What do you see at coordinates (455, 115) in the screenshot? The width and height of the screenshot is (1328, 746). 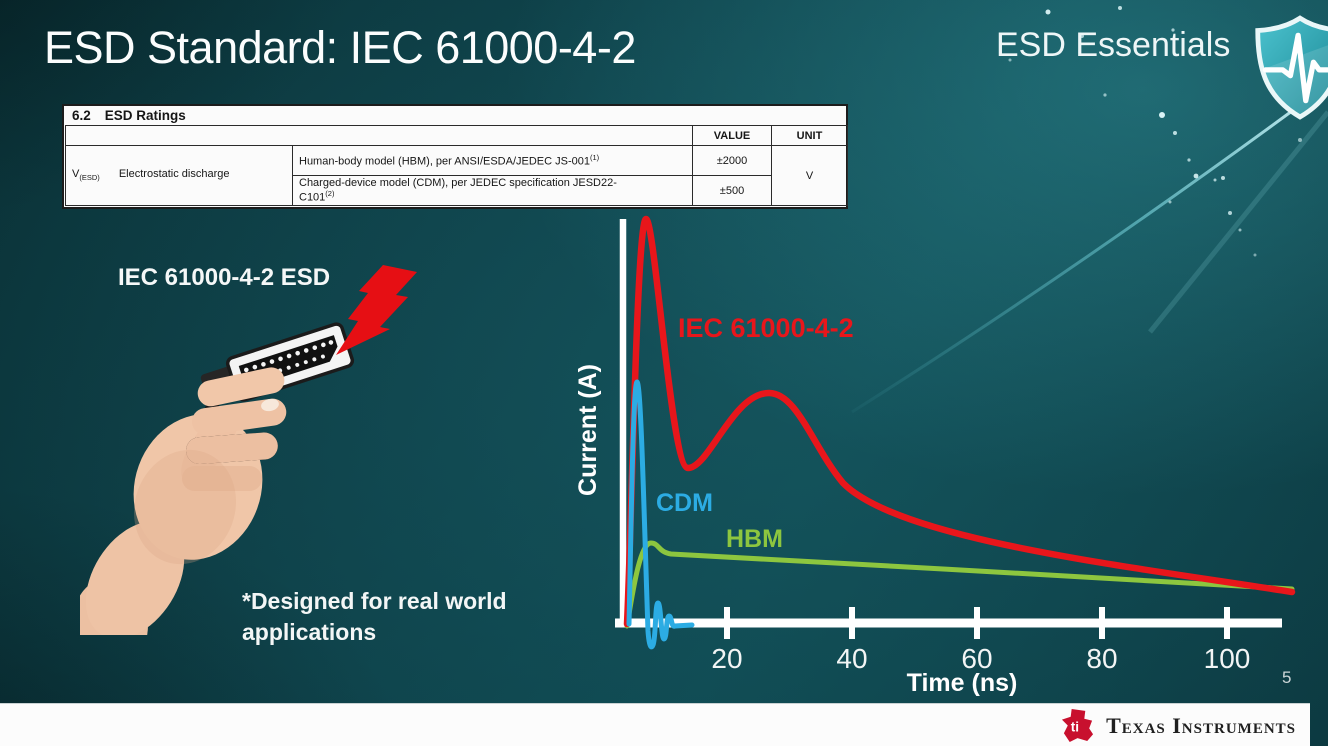 I see `table-section-heading: 6.2 ESD Ratings` at bounding box center [455, 115].